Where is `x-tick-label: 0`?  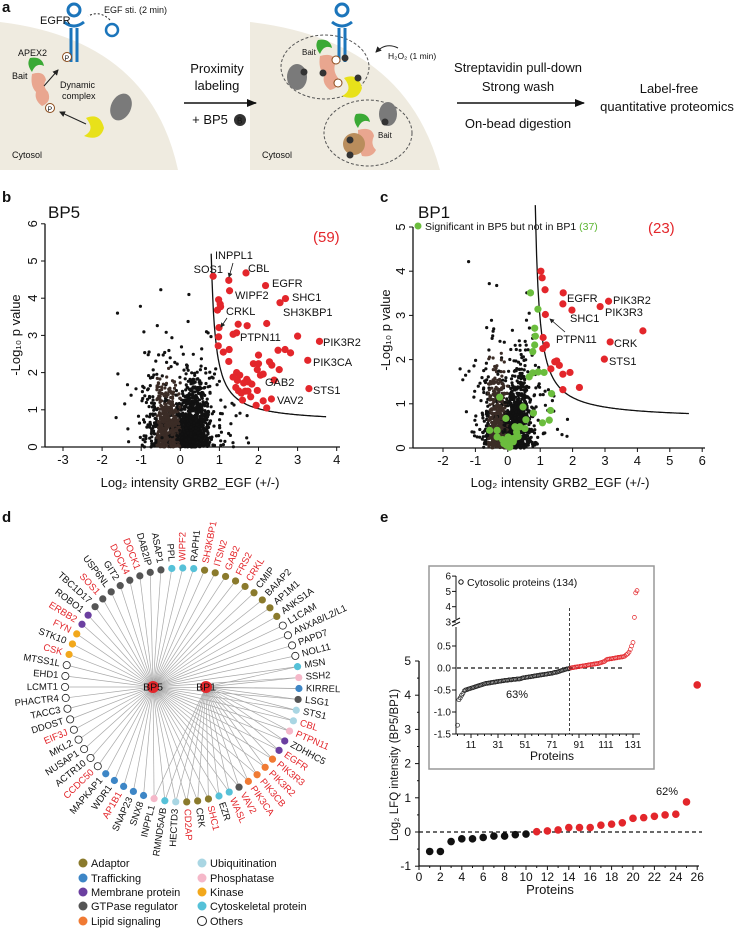 x-tick-label: 0 is located at coordinates (180, 459).